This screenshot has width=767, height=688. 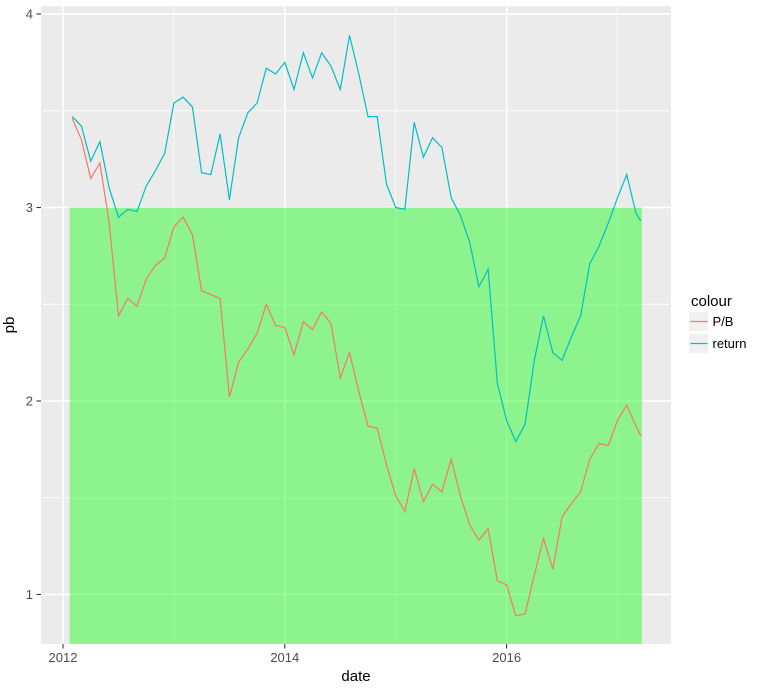 I want to click on legend-label-p-b: P/B, so click(x=723, y=321).